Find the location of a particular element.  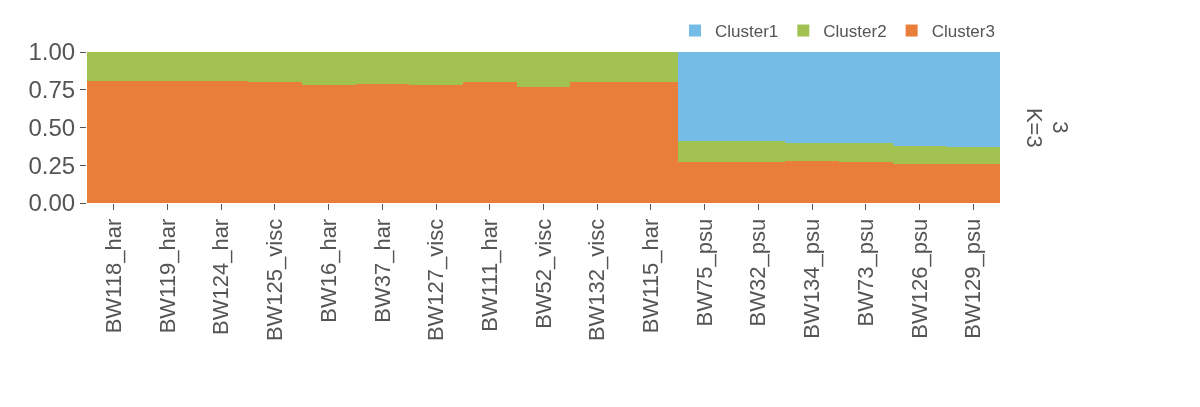

x-tick-label: BW111_har is located at coordinates (489, 275).